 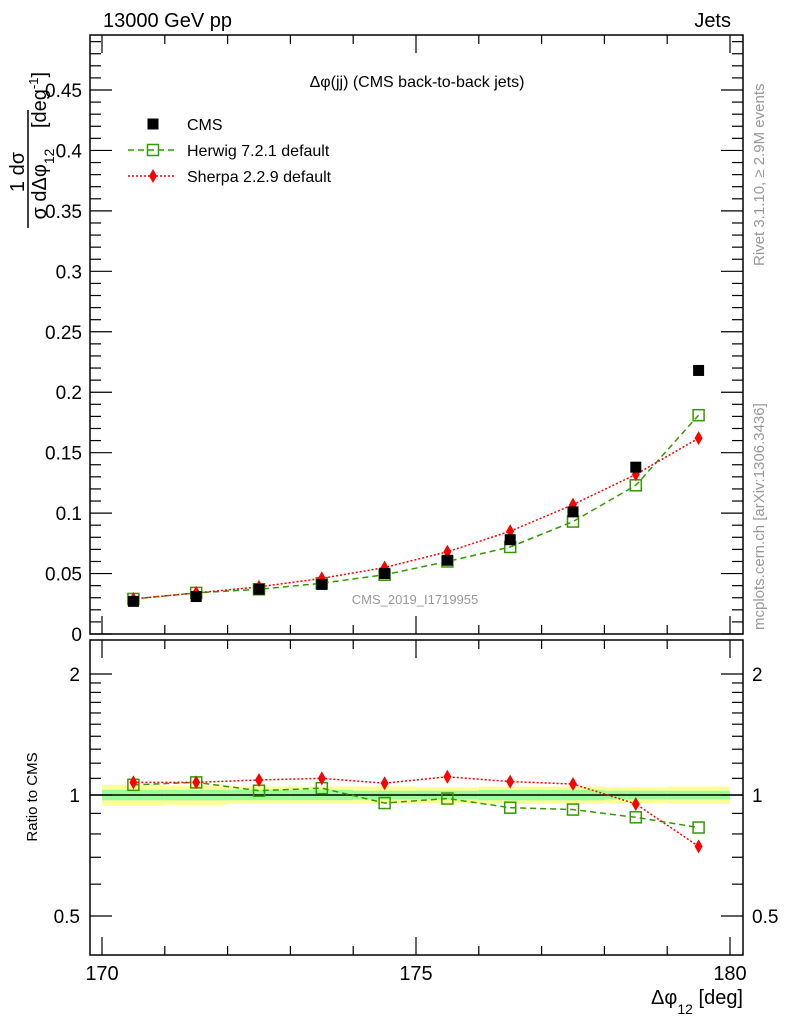 I want to click on ratio-y-tick-label: 2, so click(x=74, y=675).